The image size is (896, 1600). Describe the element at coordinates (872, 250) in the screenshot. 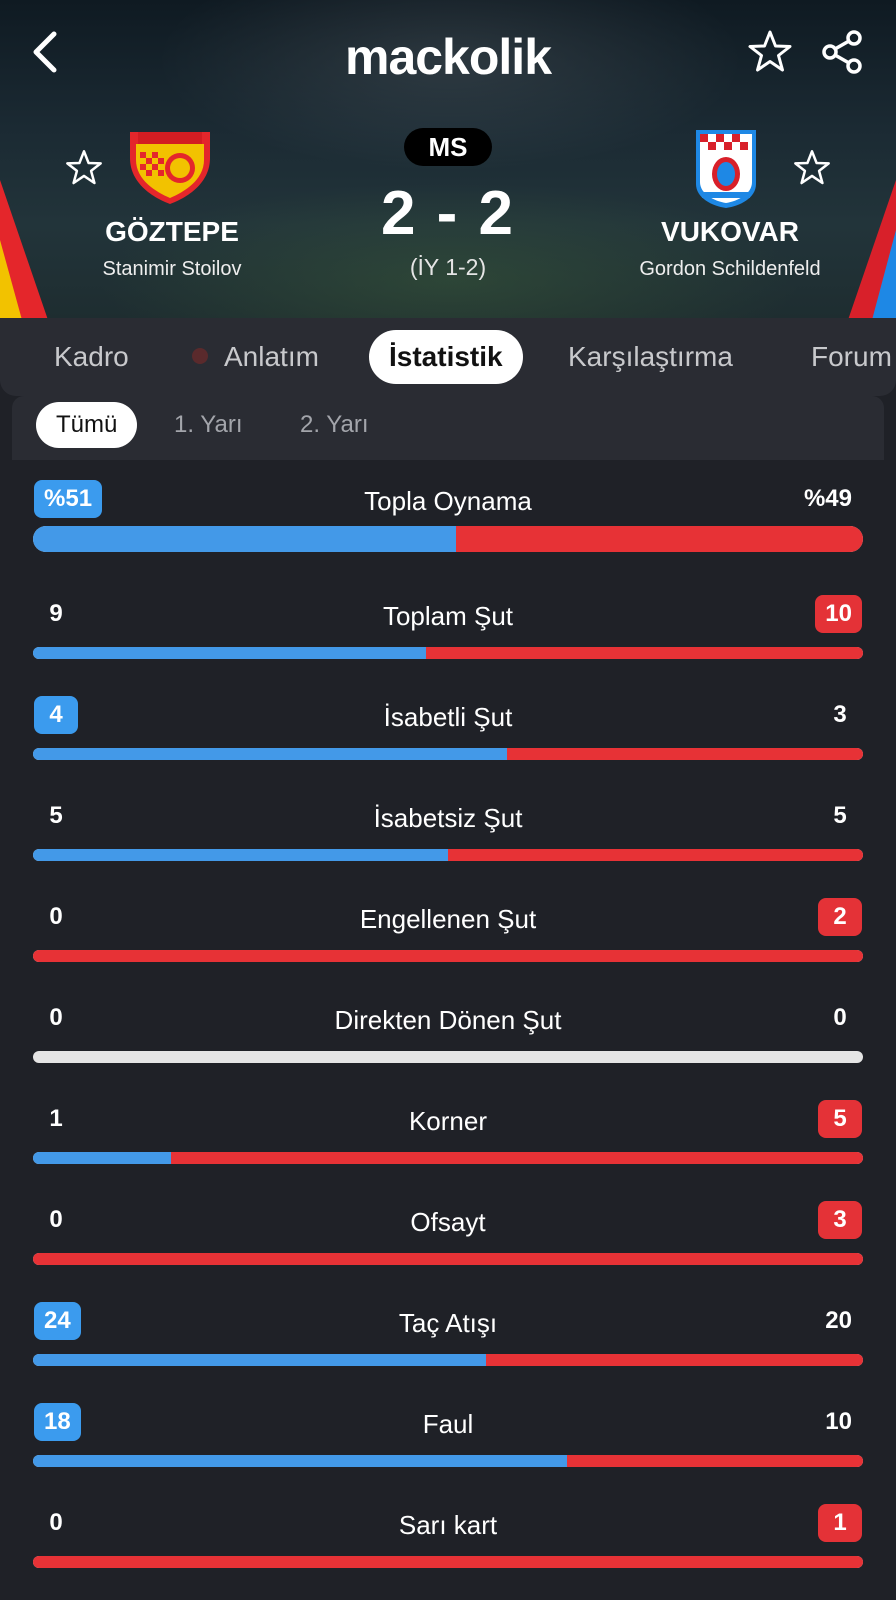

I see `away-team-color-stripe` at that location.